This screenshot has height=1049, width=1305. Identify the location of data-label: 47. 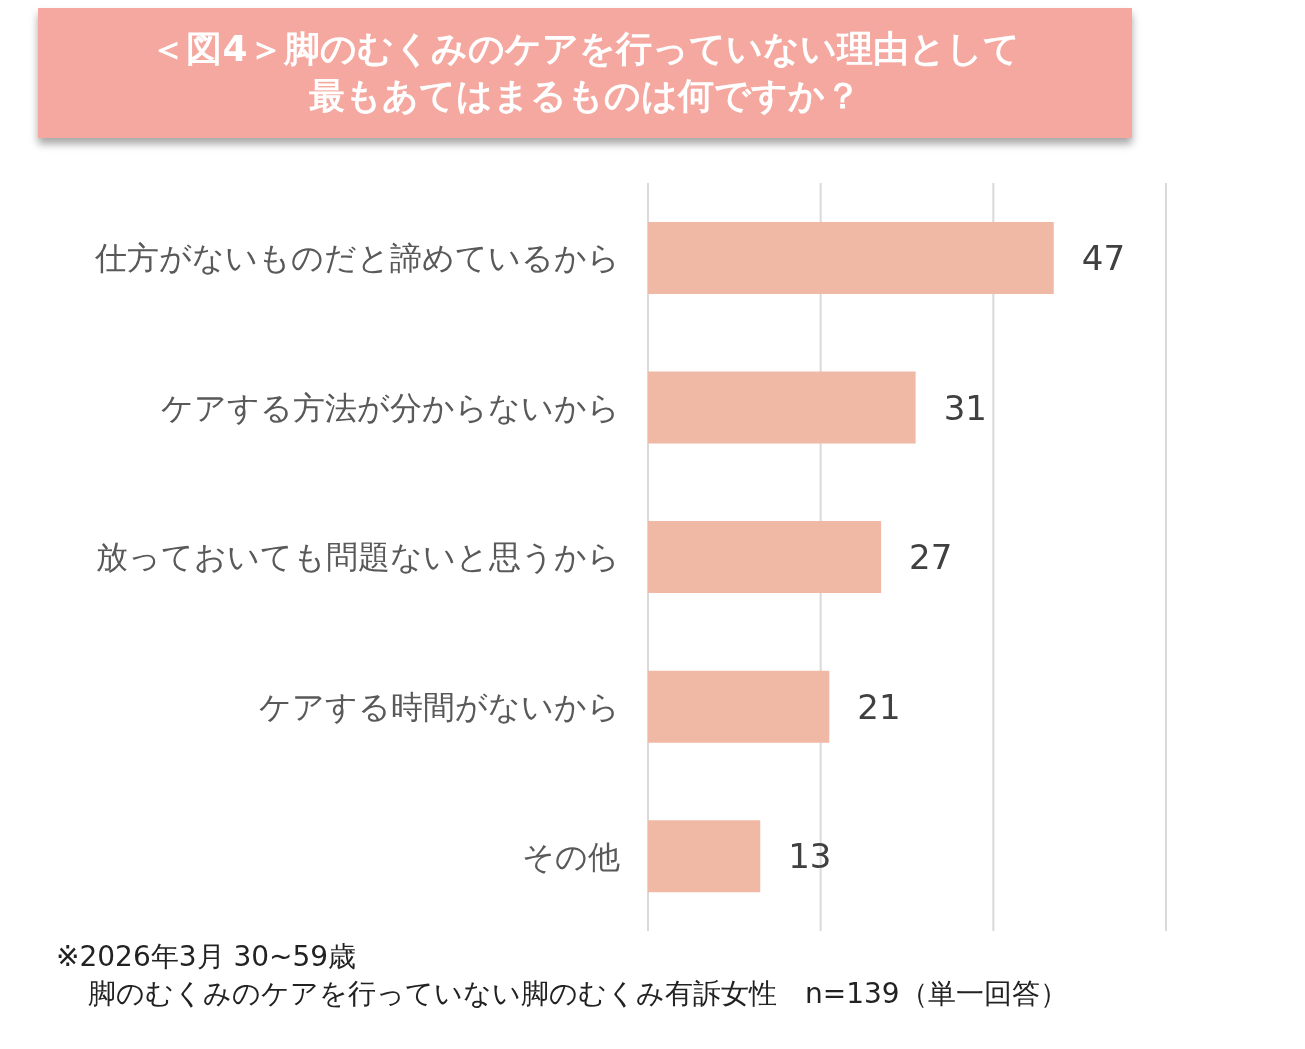
(1103, 257).